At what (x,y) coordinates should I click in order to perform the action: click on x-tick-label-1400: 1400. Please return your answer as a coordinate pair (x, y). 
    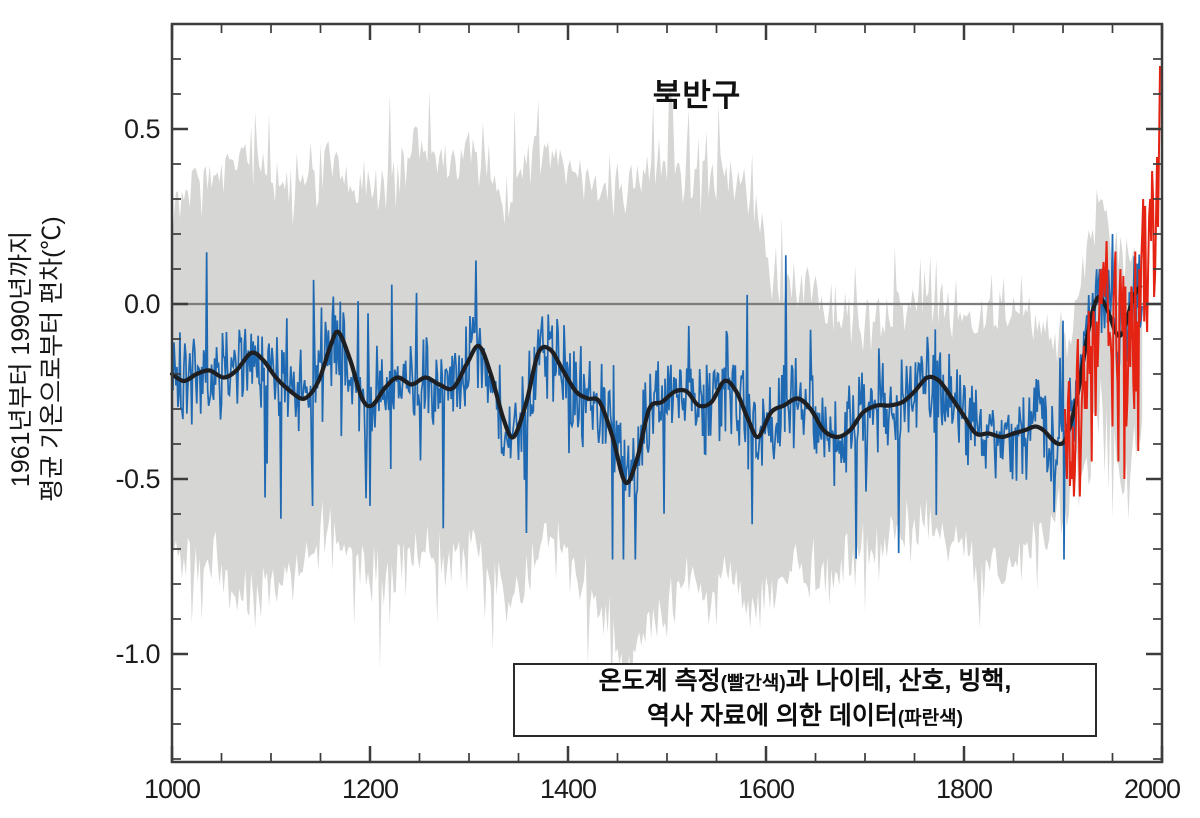
    Looking at the image, I should click on (568, 789).